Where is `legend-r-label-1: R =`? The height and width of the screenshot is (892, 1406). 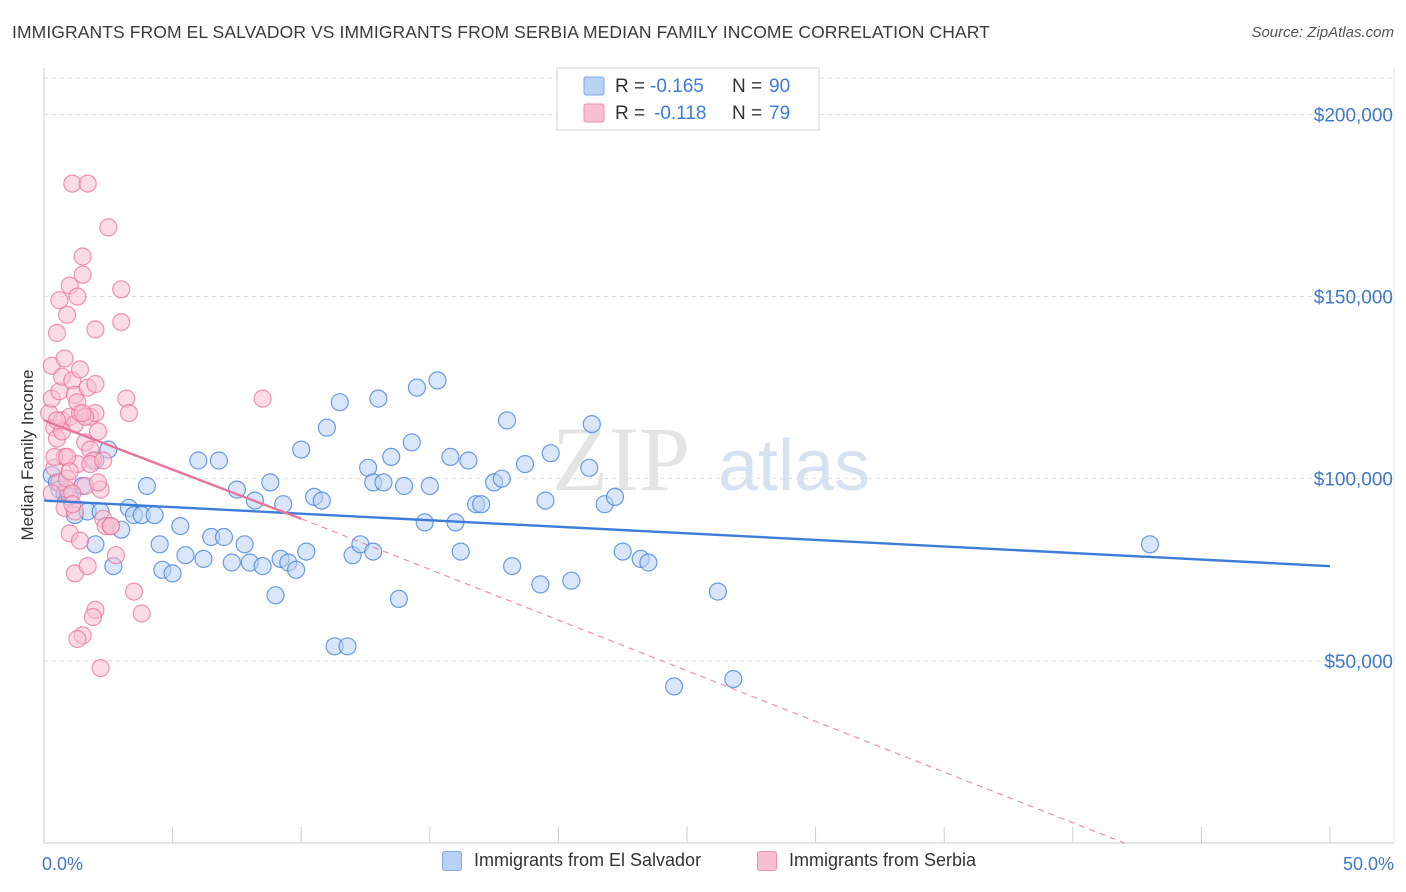 legend-r-label-1: R = is located at coordinates (630, 86).